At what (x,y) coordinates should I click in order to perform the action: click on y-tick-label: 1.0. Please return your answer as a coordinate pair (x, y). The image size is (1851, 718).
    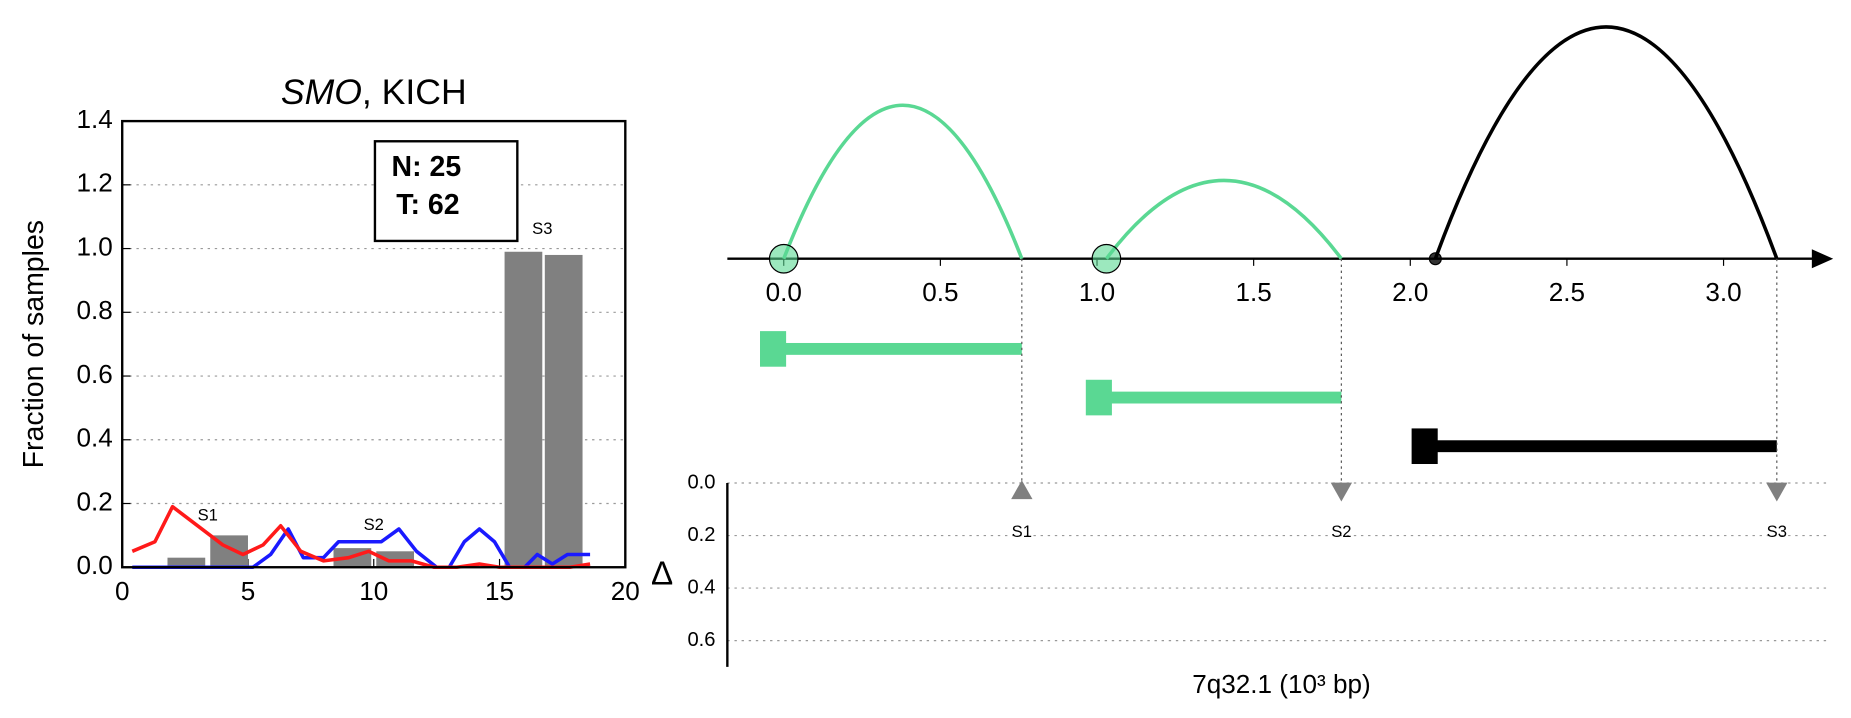
    Looking at the image, I should click on (94, 246).